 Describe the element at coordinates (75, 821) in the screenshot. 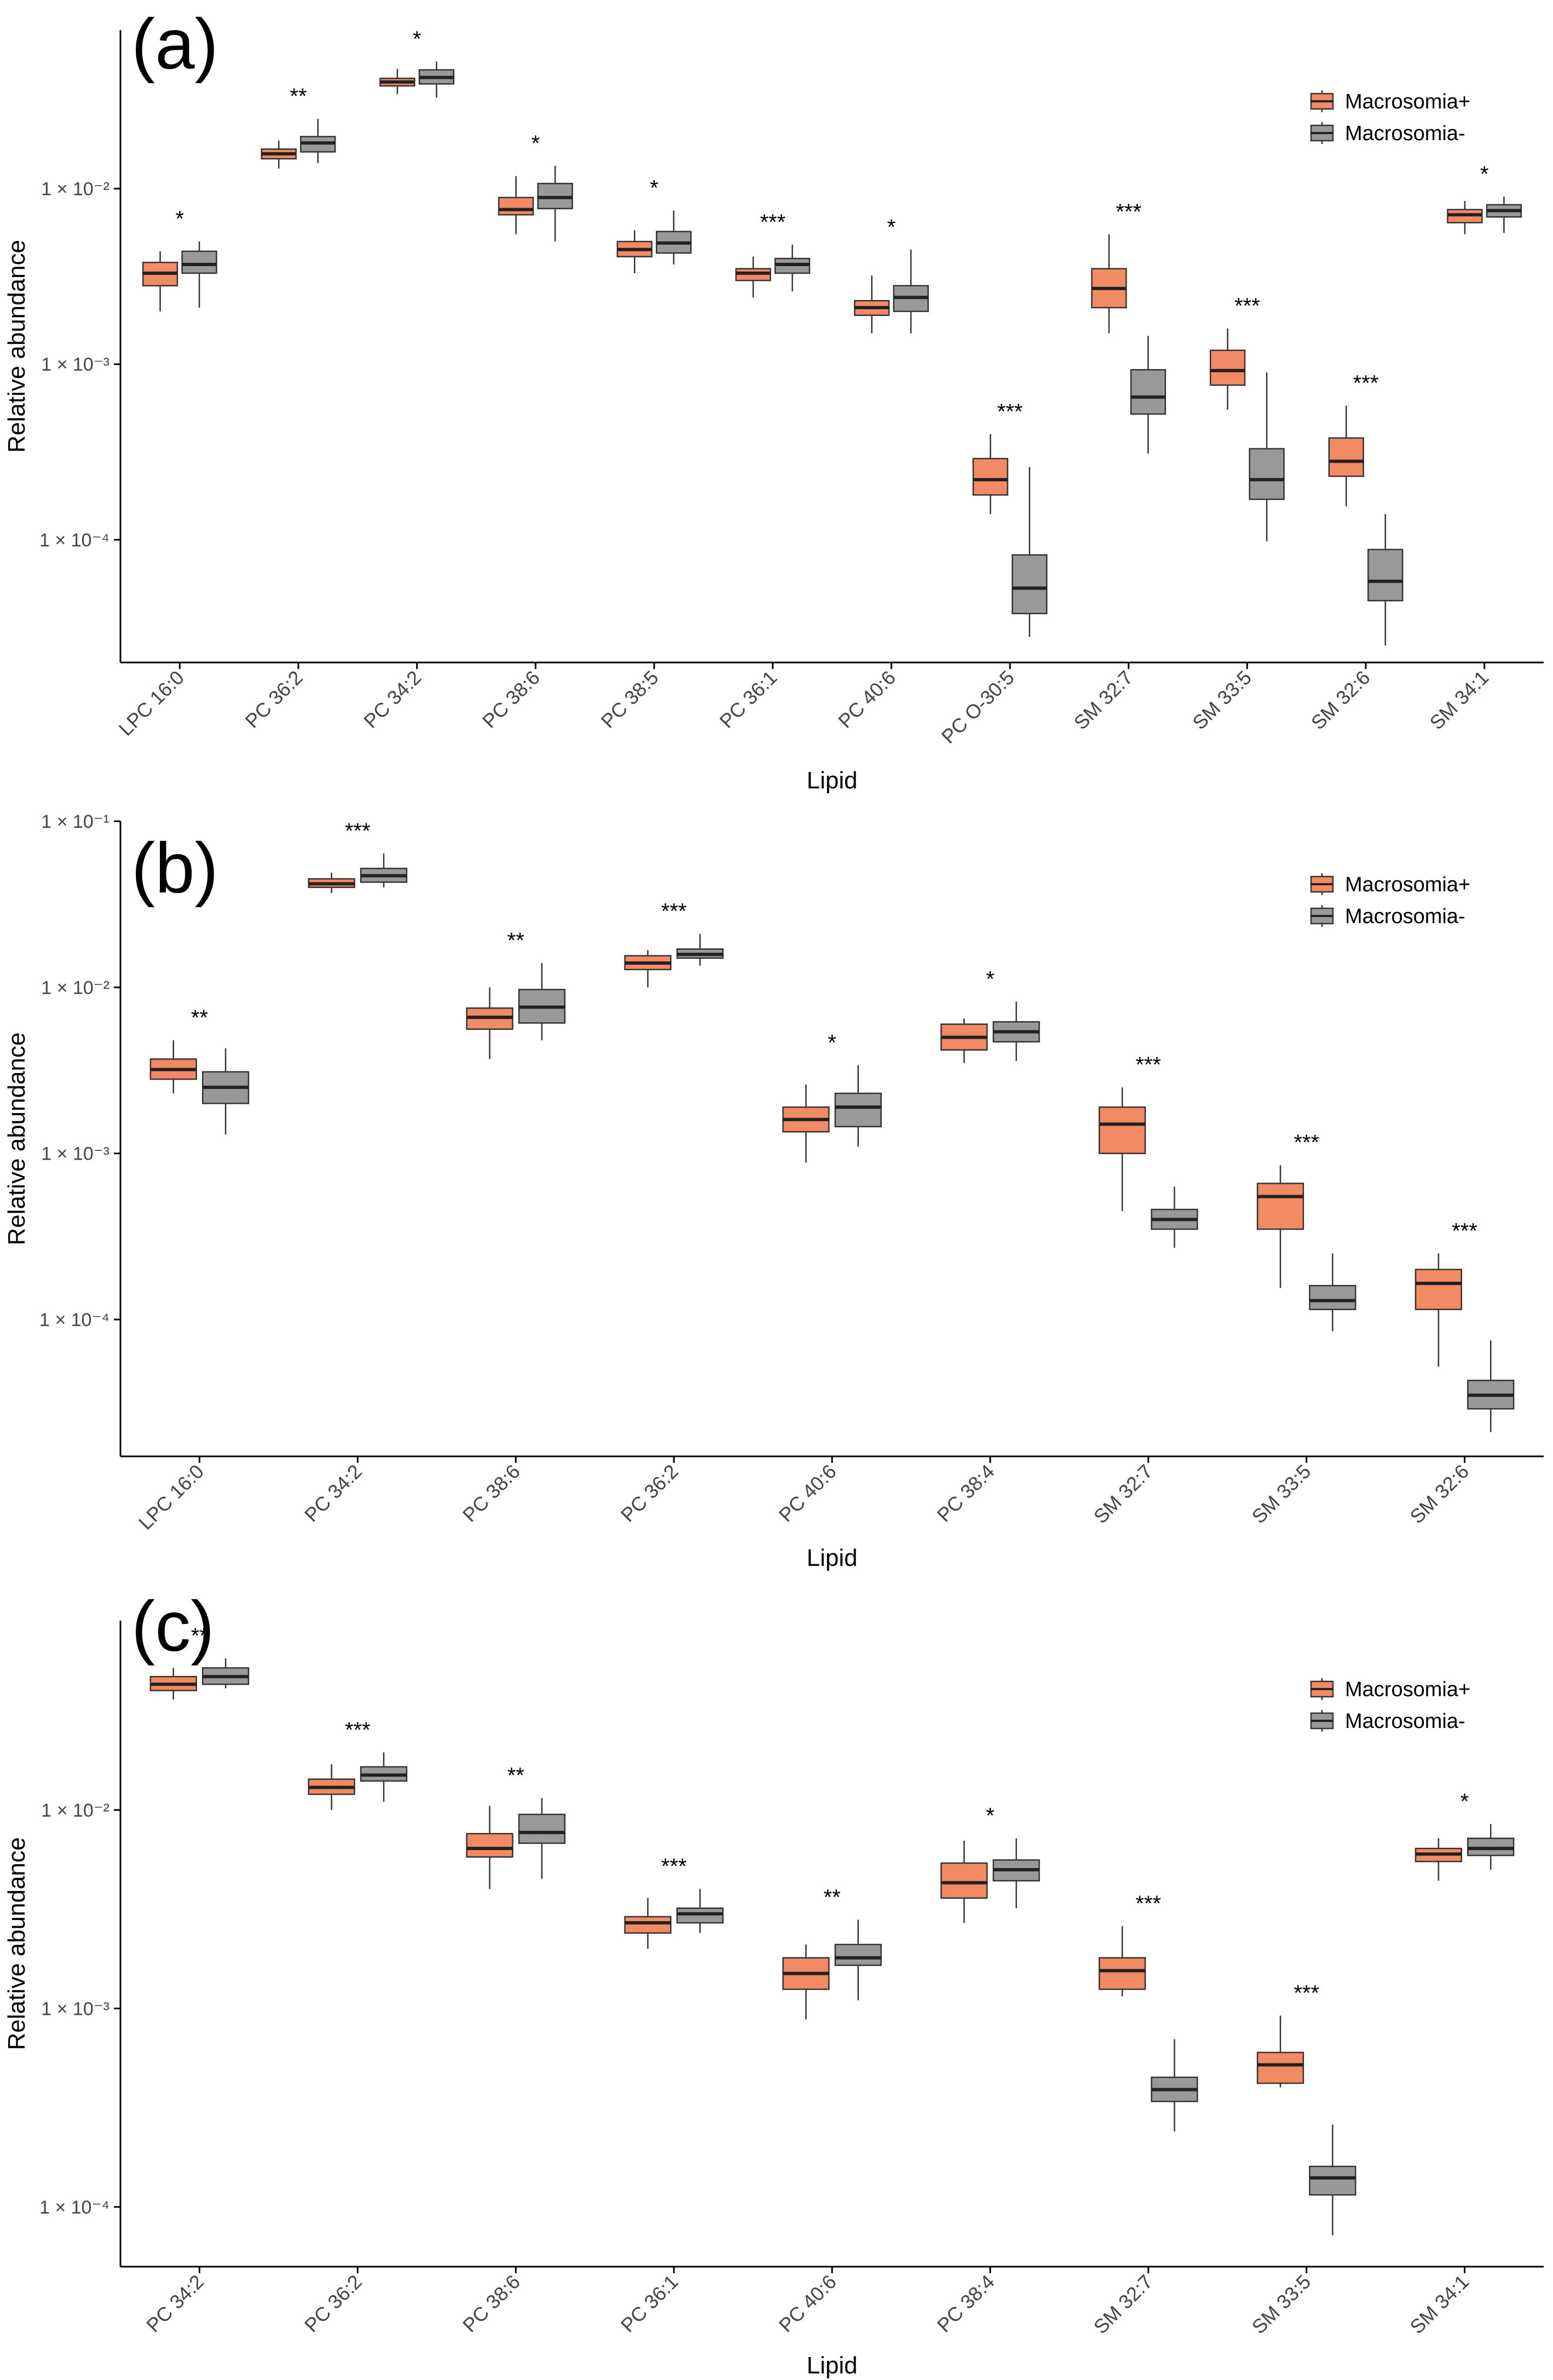

I see `y-tick-label: 1 × 10⁻¹` at that location.